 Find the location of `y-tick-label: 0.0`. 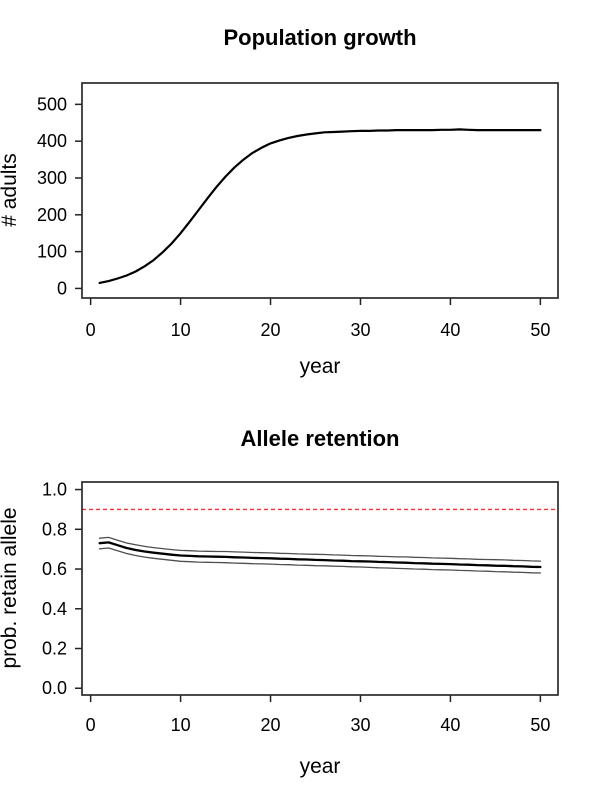

y-tick-label: 0.0 is located at coordinates (54, 688).